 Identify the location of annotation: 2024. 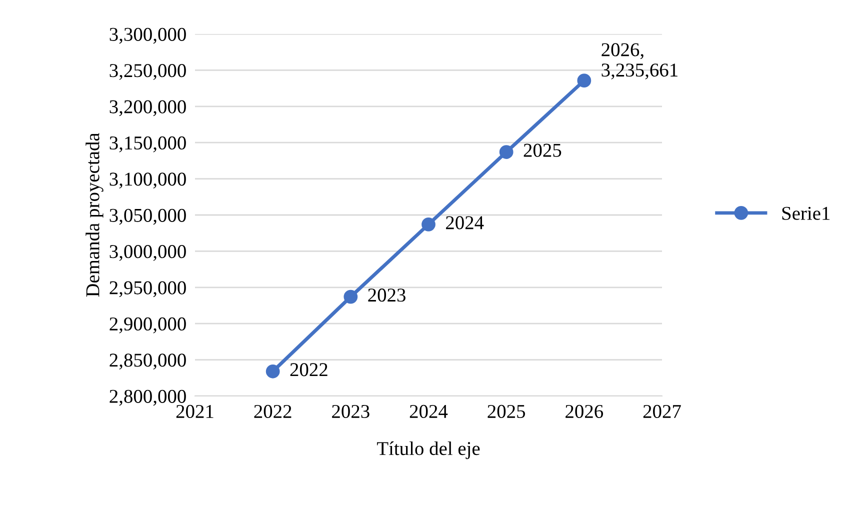
(465, 223).